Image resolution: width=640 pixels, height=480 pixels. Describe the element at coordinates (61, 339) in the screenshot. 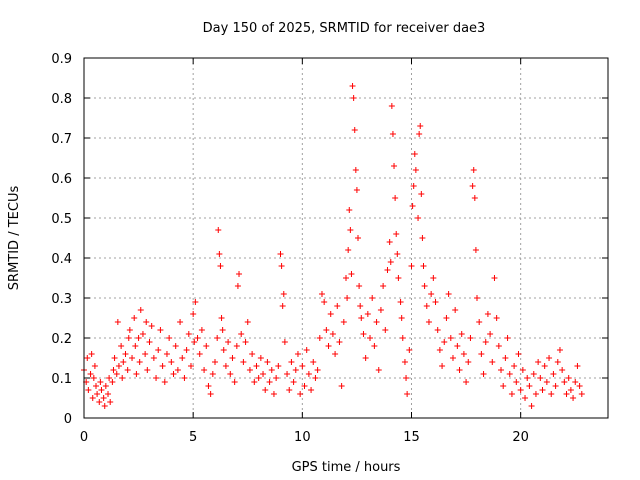

I see `y-tick-label: 0.2` at that location.